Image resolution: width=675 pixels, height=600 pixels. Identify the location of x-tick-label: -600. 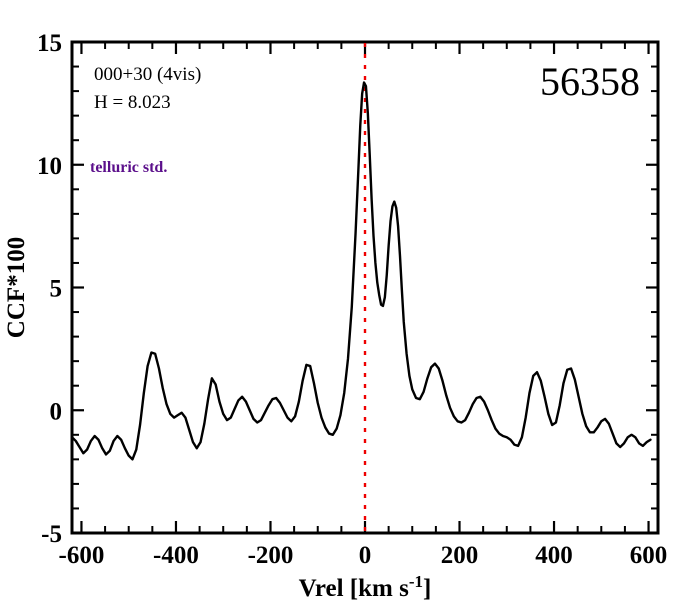
(82, 555).